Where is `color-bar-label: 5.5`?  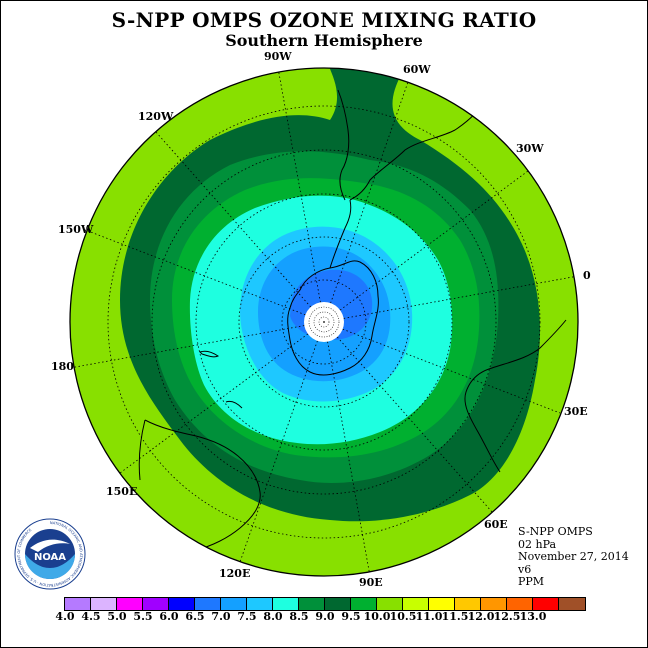 color-bar-label: 5.5 is located at coordinates (143, 616).